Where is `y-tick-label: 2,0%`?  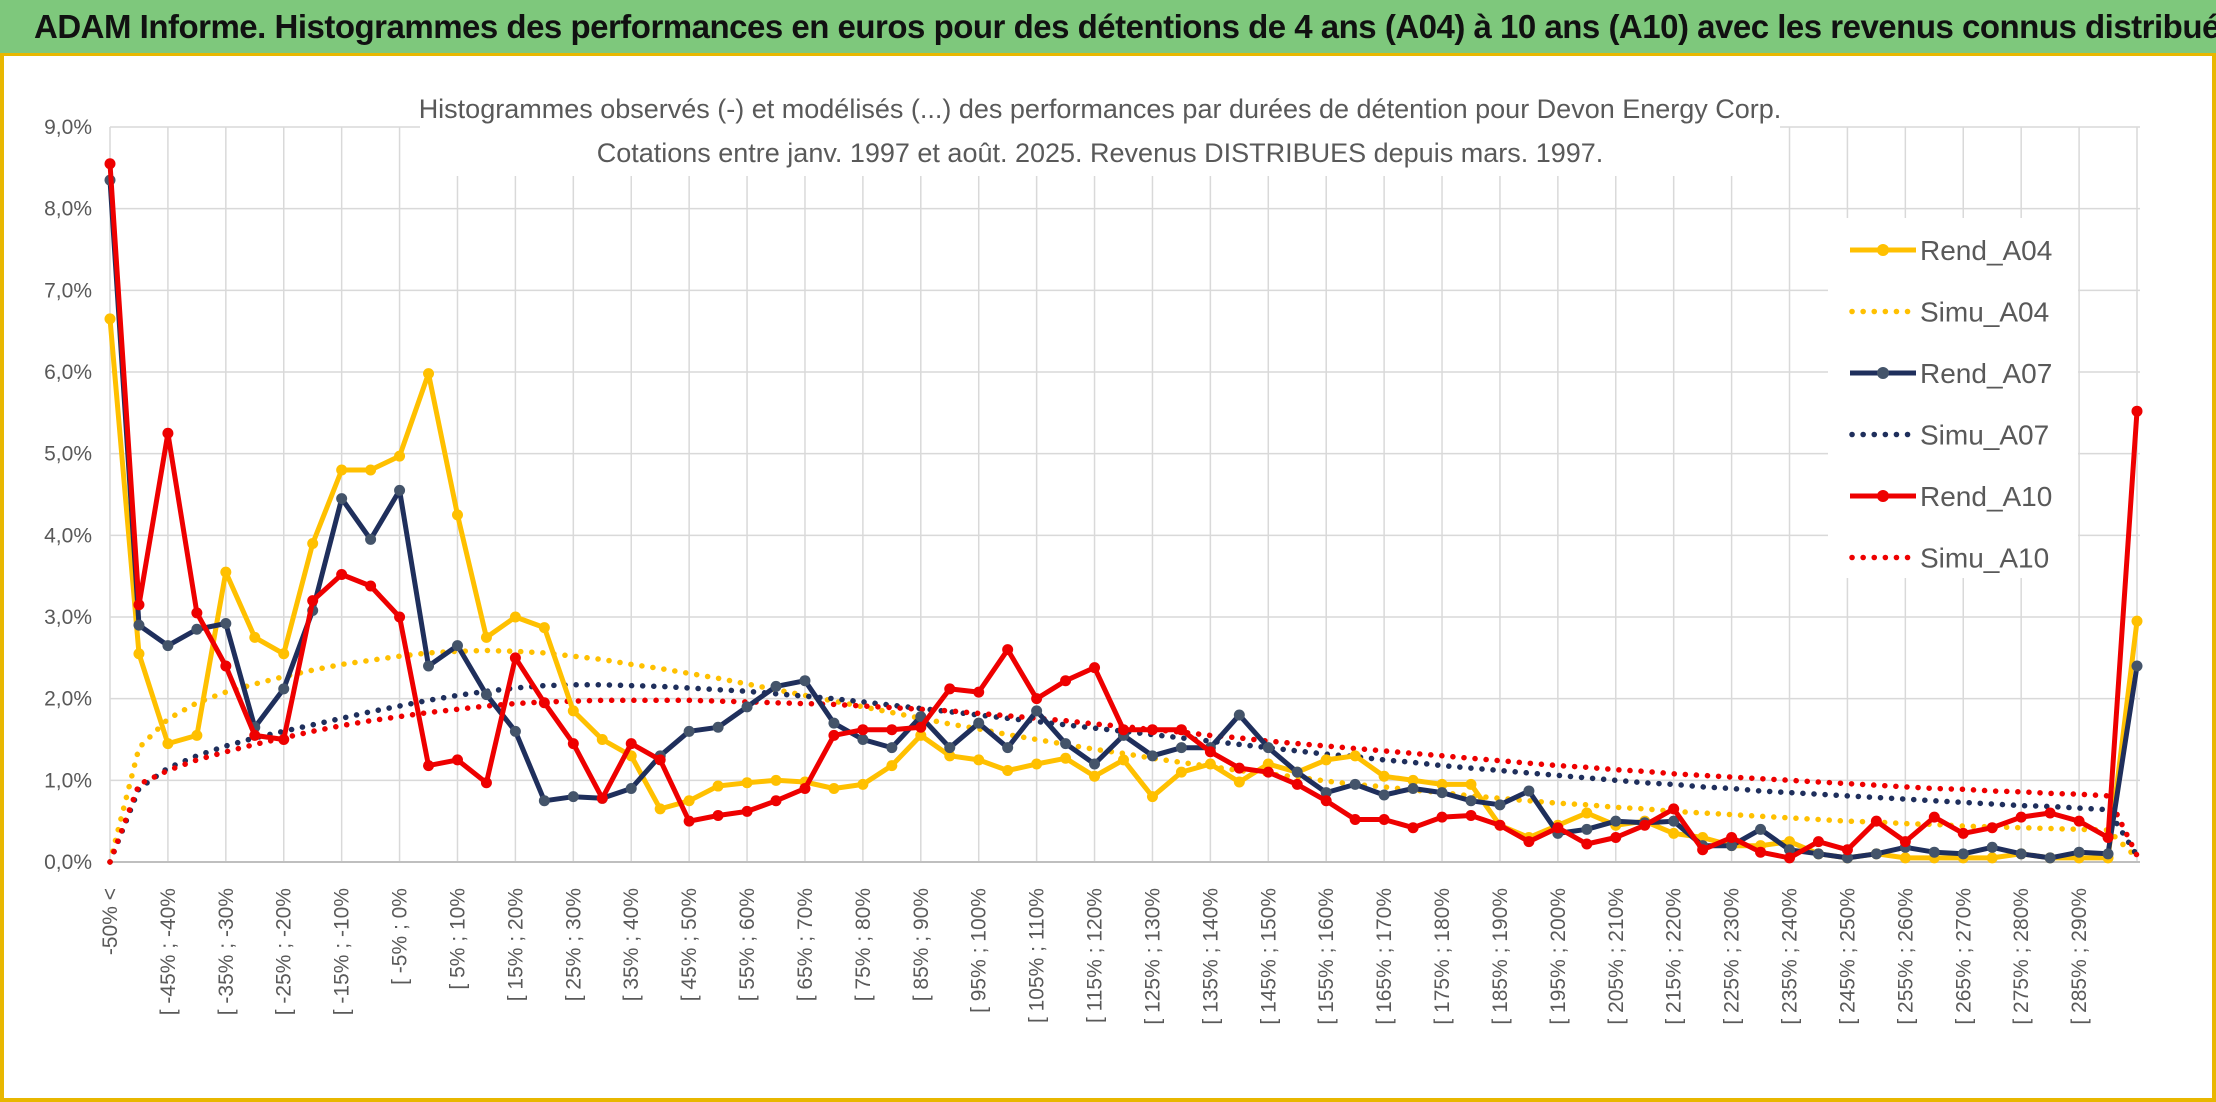 y-tick-label: 2,0% is located at coordinates (68, 699).